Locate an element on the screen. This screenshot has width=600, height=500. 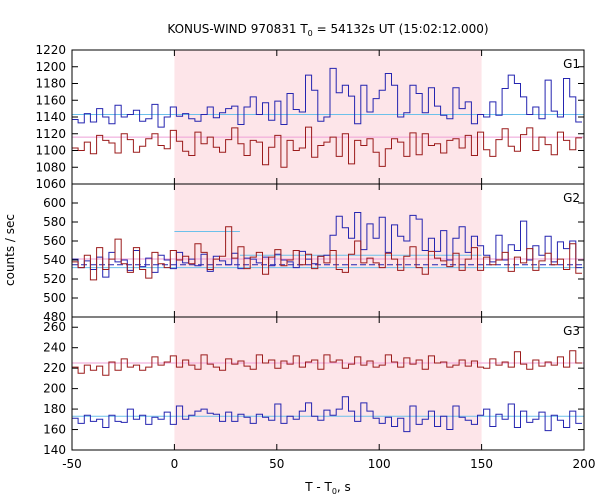
x-axis-title-subscript: 0 is located at coordinates (334, 491).